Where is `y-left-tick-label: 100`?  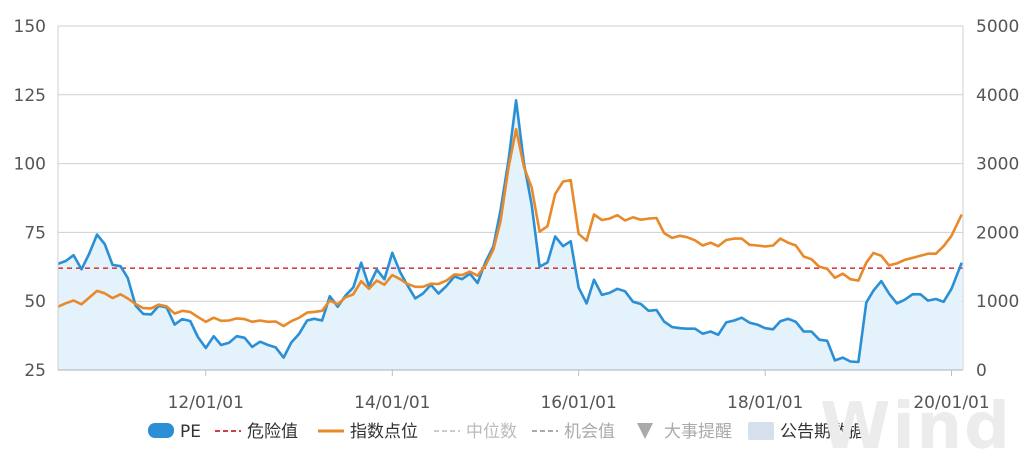 y-left-tick-label: 100 is located at coordinates (30, 165).